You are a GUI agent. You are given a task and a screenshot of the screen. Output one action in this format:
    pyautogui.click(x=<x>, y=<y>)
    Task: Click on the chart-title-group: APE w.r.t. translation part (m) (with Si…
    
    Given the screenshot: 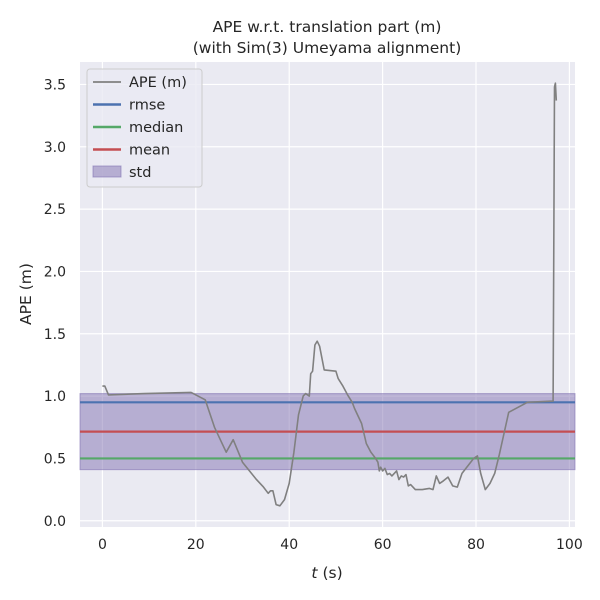 What is the action you would take?
    pyautogui.click(x=327, y=37)
    